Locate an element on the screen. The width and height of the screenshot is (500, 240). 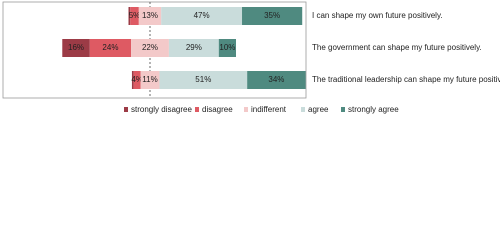
value-label: 51% is located at coordinates (203, 79).